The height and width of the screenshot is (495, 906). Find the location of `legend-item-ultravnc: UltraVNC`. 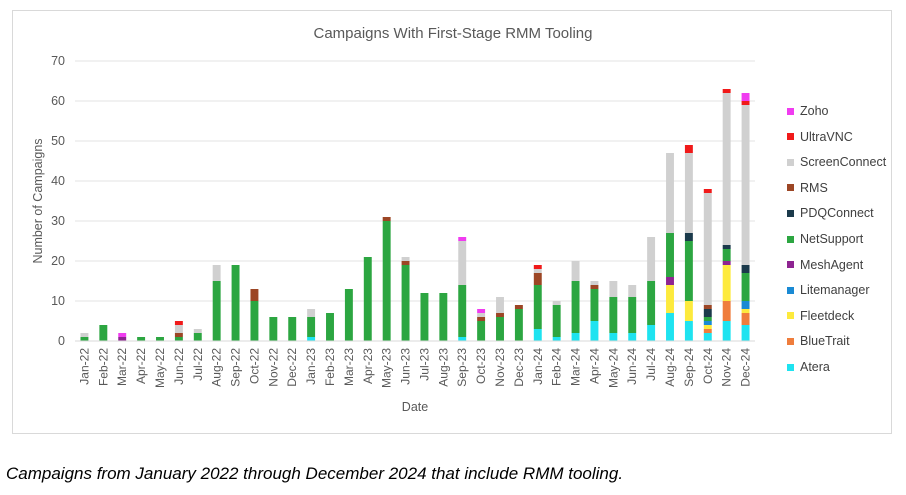

legend-item-ultravnc: UltraVNC is located at coordinates (820, 137).